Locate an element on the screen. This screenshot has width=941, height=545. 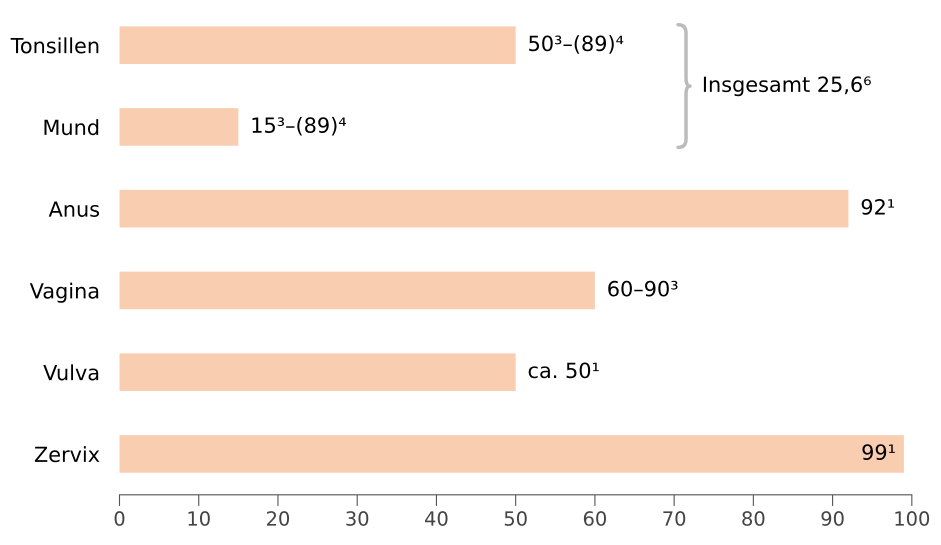
y-tick-label: Tonsillen is located at coordinates (54, 45).